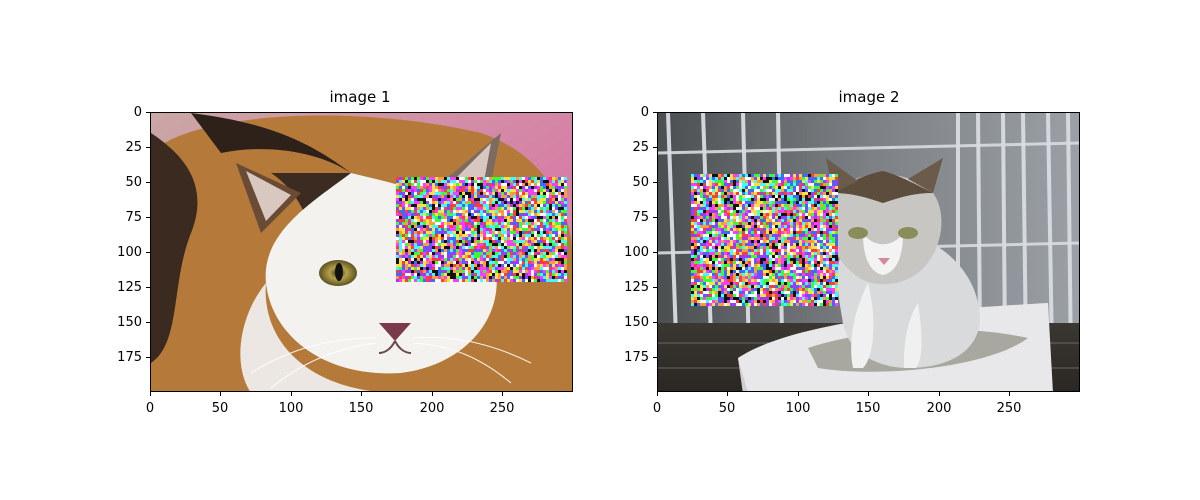  What do you see at coordinates (869, 97) in the screenshot?
I see `panel-title: image 2` at bounding box center [869, 97].